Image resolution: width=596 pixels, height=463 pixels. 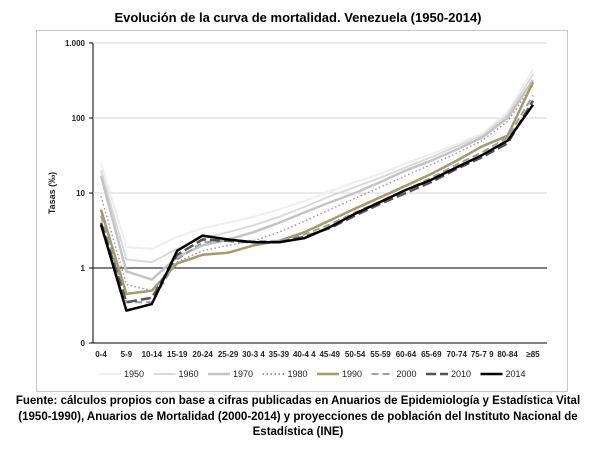 What do you see at coordinates (177, 354) in the screenshot?
I see `x-tick-label: 15-19` at bounding box center [177, 354].